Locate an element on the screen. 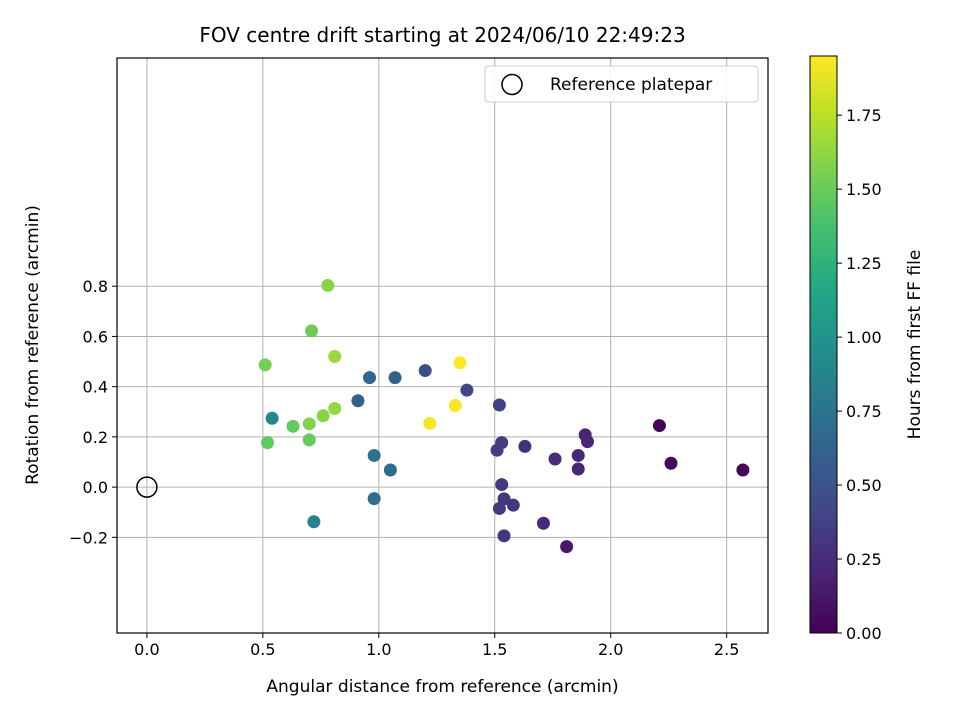  y-tick-label: 0.4 is located at coordinates (95, 387).